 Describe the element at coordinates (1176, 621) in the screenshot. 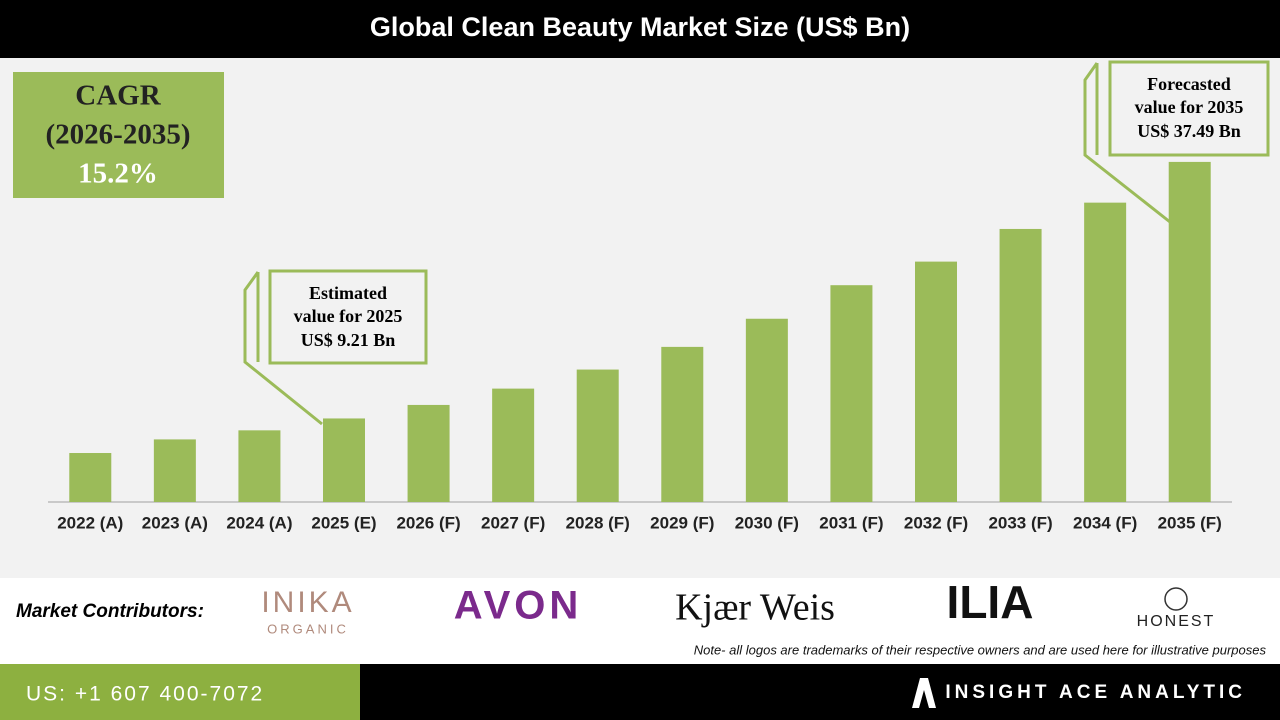

I see `logo: HONEST` at that location.